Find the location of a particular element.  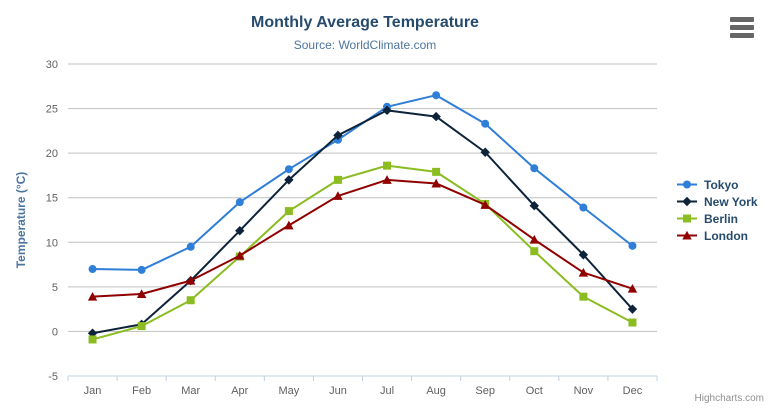

x-axis-tick-label: Aug is located at coordinates (436, 391).